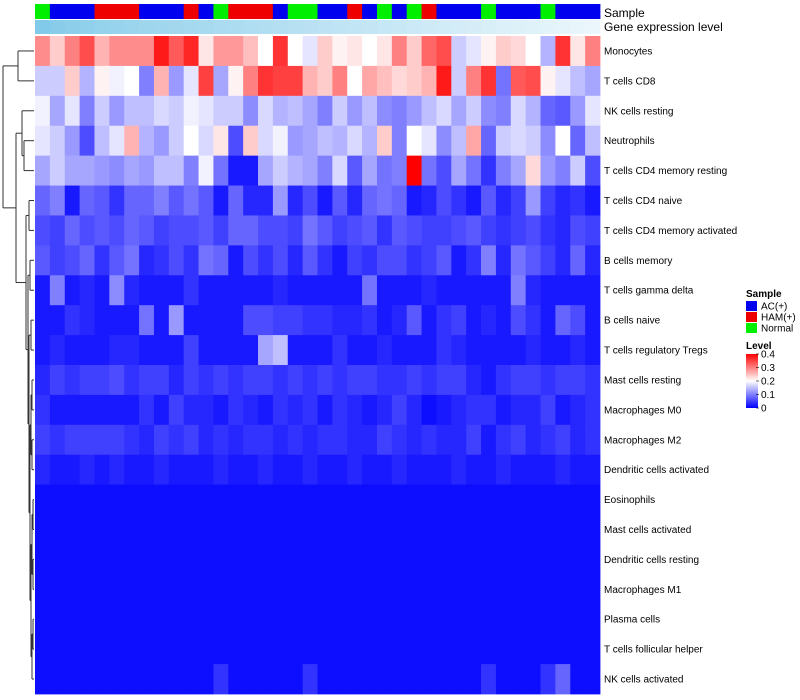 Image resolution: width=800 pixels, height=700 pixels. I want to click on gene-expression-annotation-label: Gene expression level, so click(663, 27).